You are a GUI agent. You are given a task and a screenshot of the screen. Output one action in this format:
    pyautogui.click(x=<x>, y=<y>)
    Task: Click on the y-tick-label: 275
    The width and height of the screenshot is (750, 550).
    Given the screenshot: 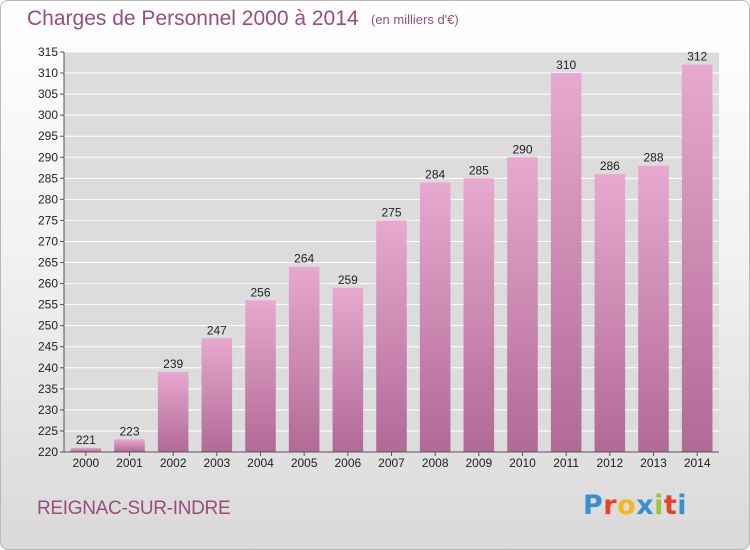 What is the action you would take?
    pyautogui.click(x=48, y=220)
    